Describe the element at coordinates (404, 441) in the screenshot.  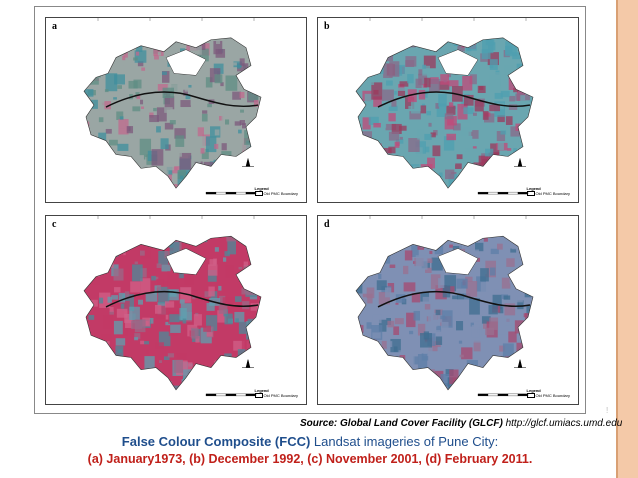
I see `caption-subtitle: Landsat imageries of Pune City:` at that location.